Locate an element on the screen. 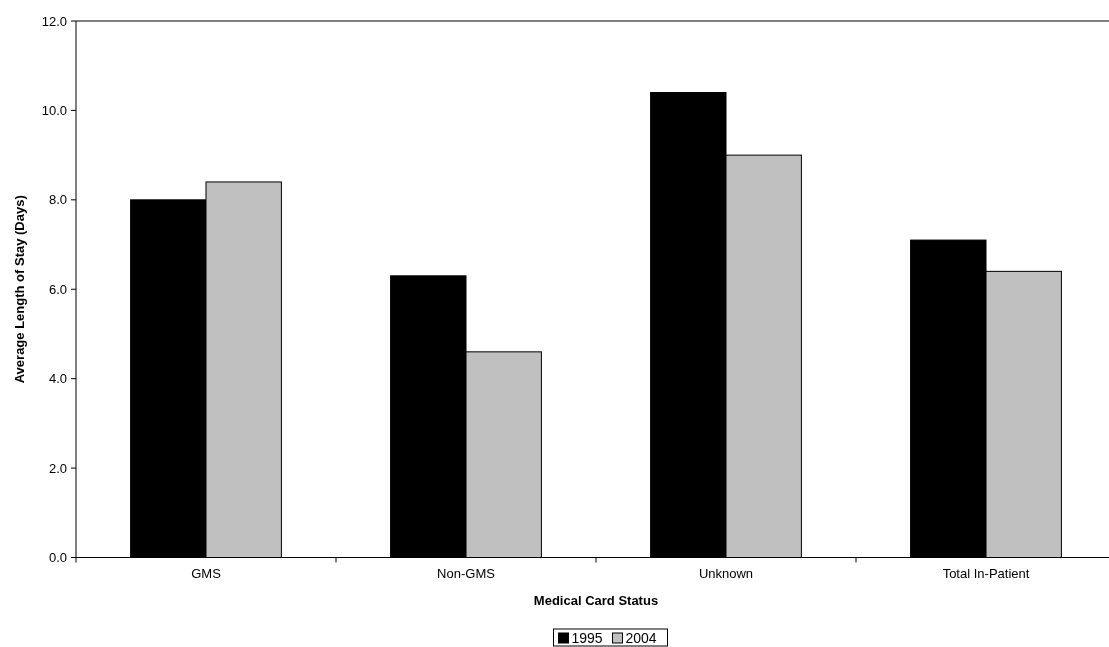 The width and height of the screenshot is (1109, 647). x-axis-title: Medical Card Status is located at coordinates (596, 600).